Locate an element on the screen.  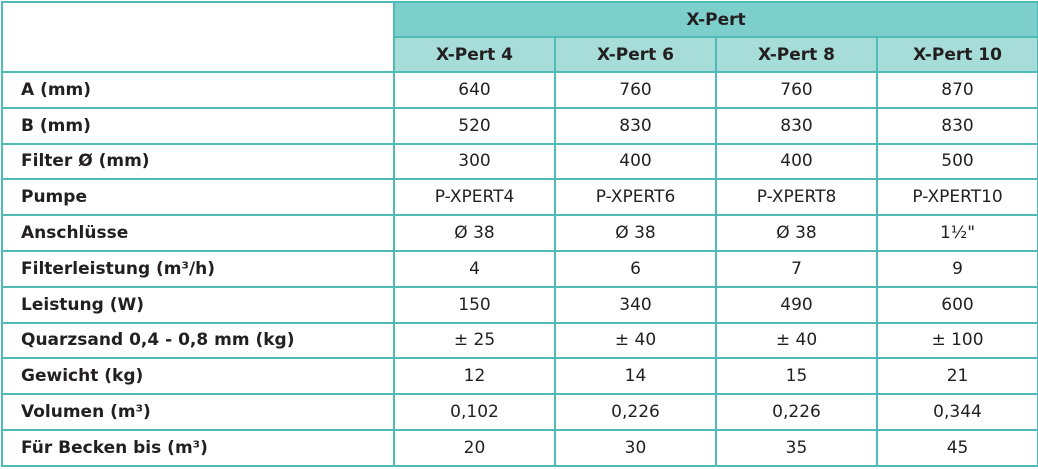
cell: ± 100 is located at coordinates (956, 340).